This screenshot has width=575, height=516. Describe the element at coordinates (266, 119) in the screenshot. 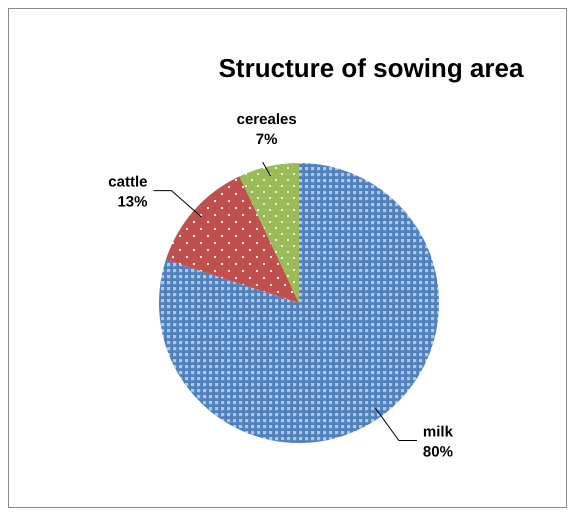

I see `slice-label: cereales` at that location.